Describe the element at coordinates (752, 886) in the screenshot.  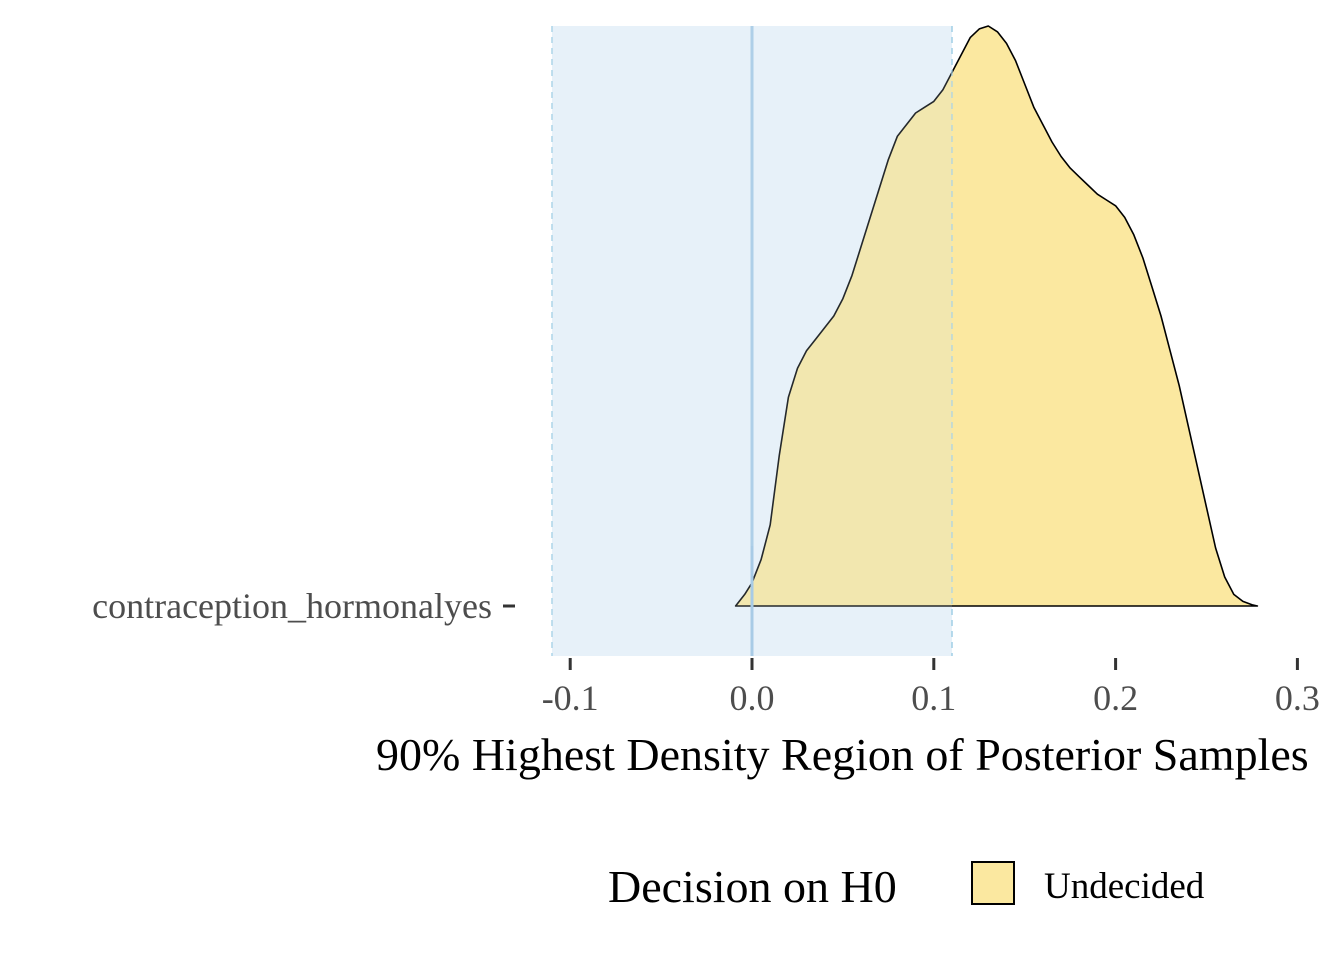
I see `legend-title: Decision on H0` at that location.